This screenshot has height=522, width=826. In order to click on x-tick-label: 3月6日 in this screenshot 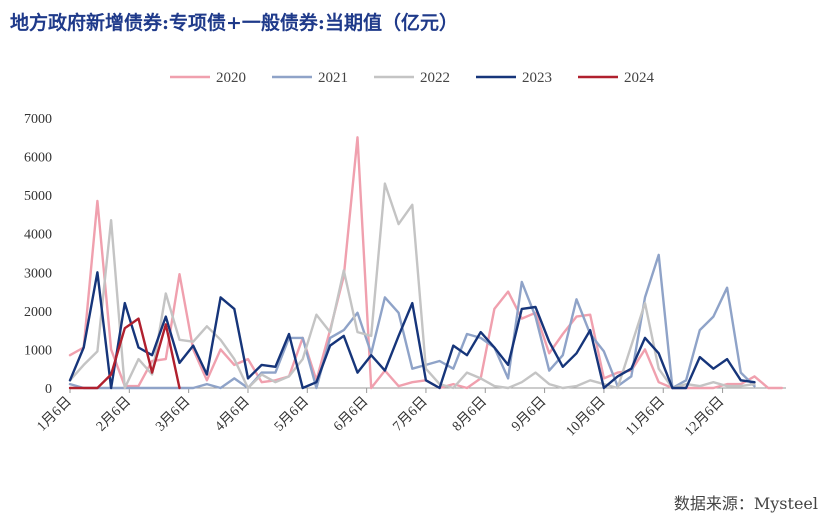, I will do `click(172, 414)`.